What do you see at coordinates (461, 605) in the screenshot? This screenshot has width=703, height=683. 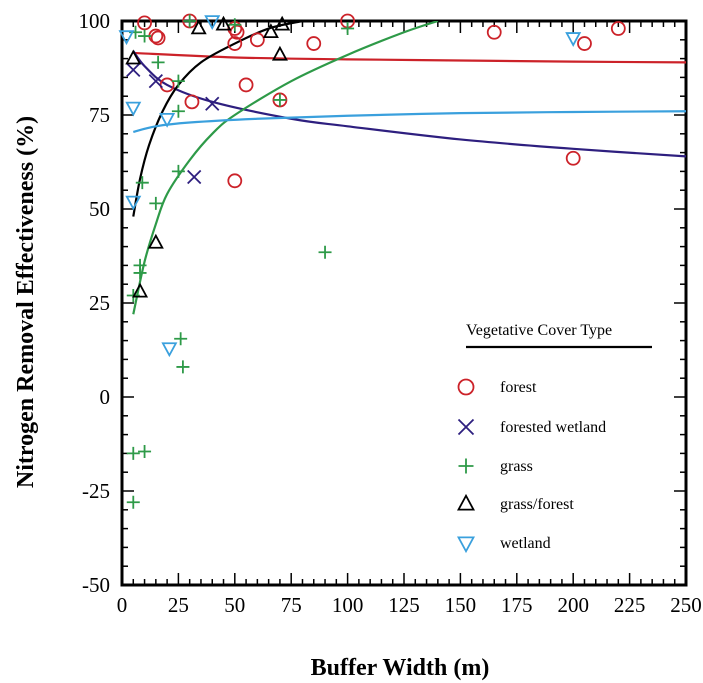 I see `x-tick-label: 150` at bounding box center [461, 605].